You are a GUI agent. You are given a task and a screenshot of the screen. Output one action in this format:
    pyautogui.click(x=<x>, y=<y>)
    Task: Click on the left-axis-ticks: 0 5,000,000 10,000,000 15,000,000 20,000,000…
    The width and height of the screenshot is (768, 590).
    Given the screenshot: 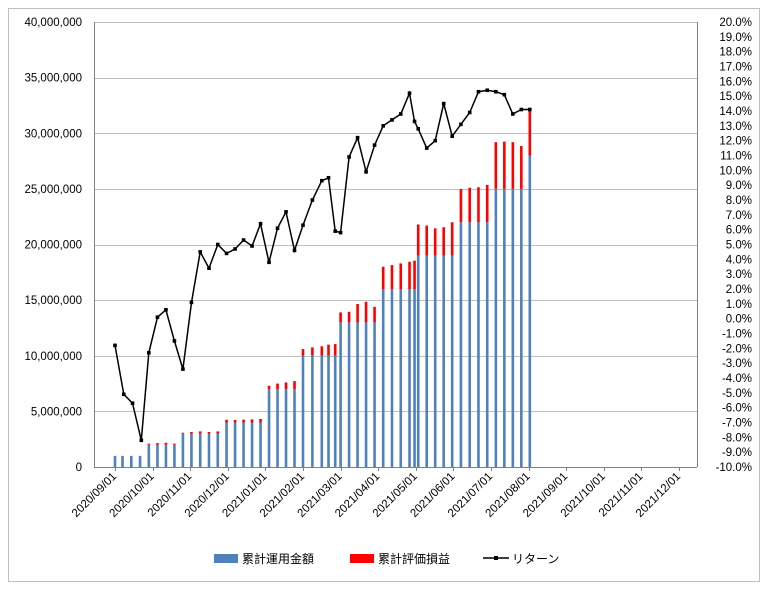 What is the action you would take?
    pyautogui.click(x=53, y=245)
    